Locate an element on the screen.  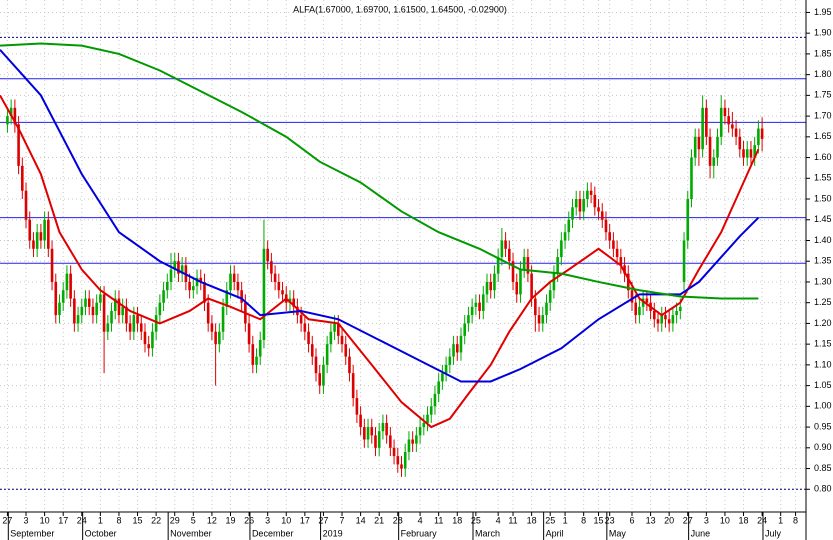
y-tick-label: 1.30 is located at coordinates (823, 281).